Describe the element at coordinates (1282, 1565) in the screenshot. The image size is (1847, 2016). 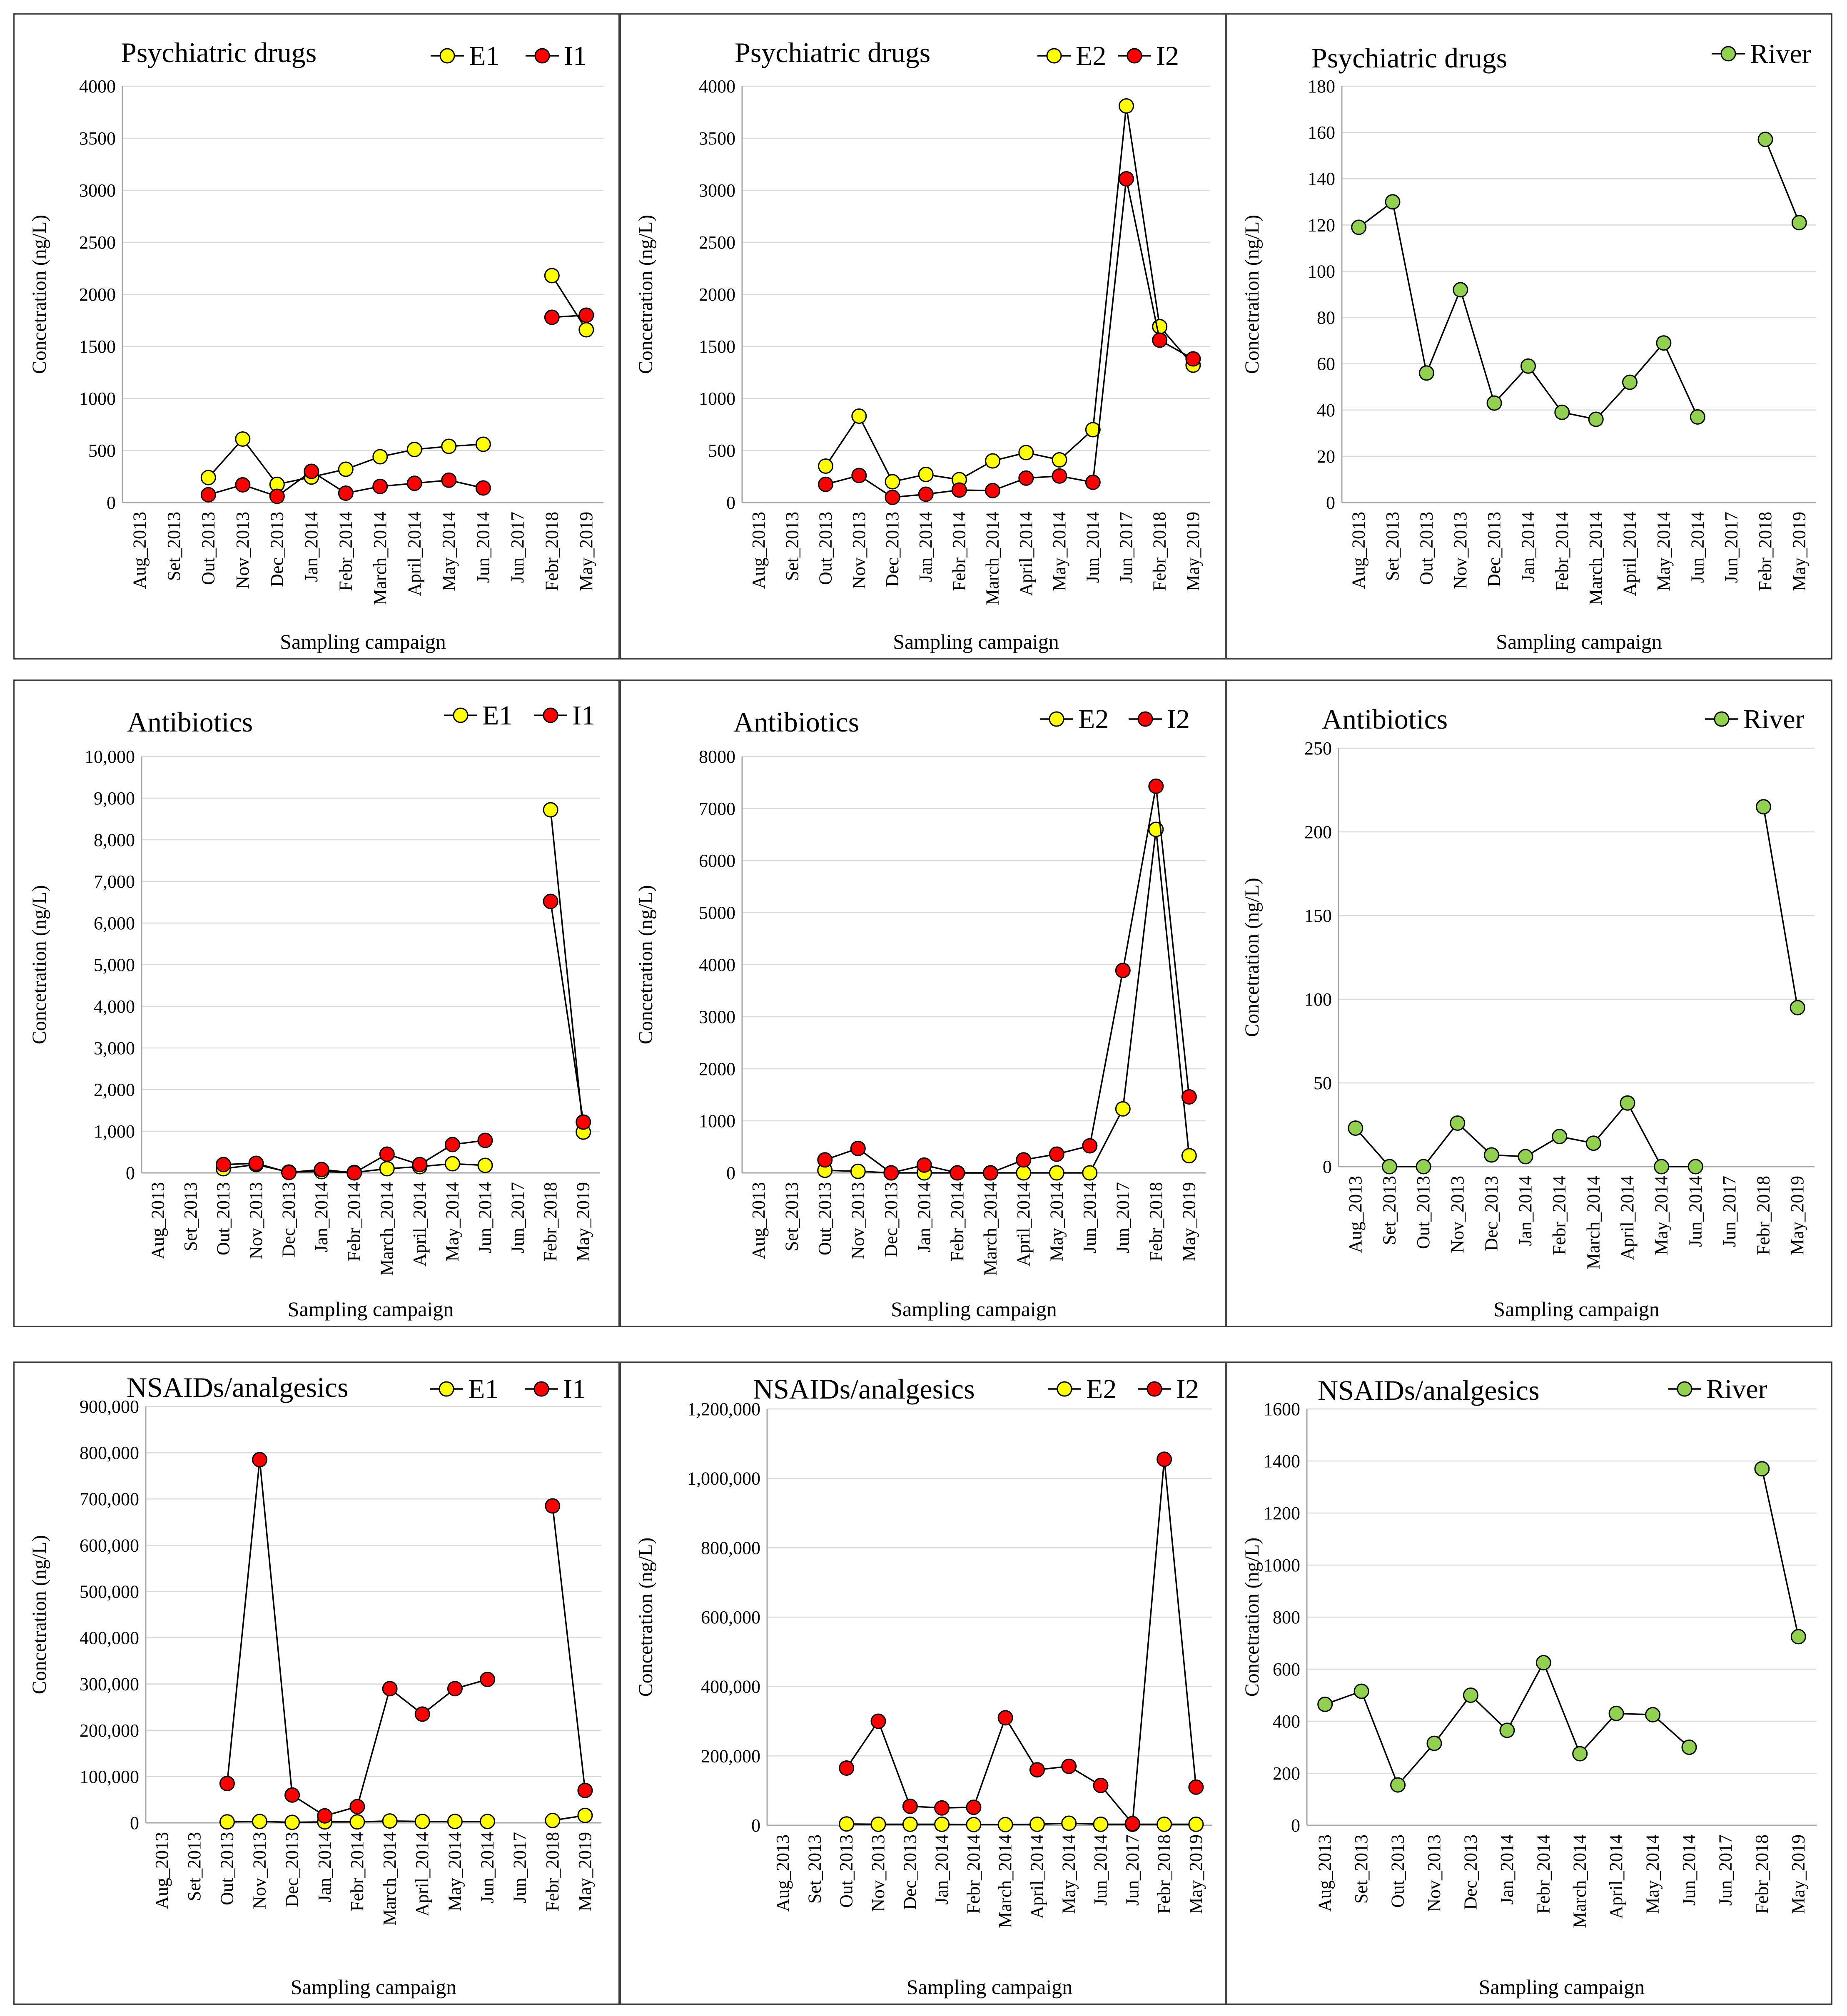
I see `chart-9-ytick-label: 1000` at that location.